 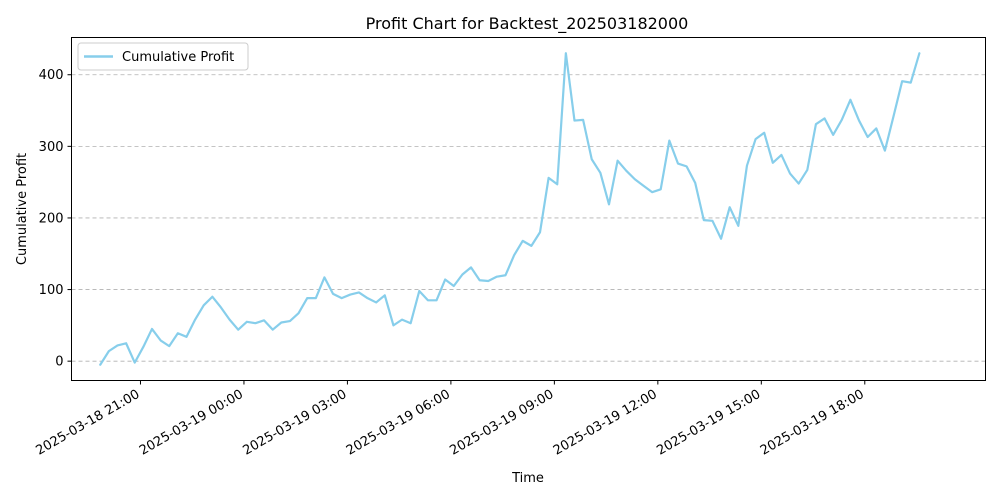 I want to click on legend-box, so click(x=163, y=56).